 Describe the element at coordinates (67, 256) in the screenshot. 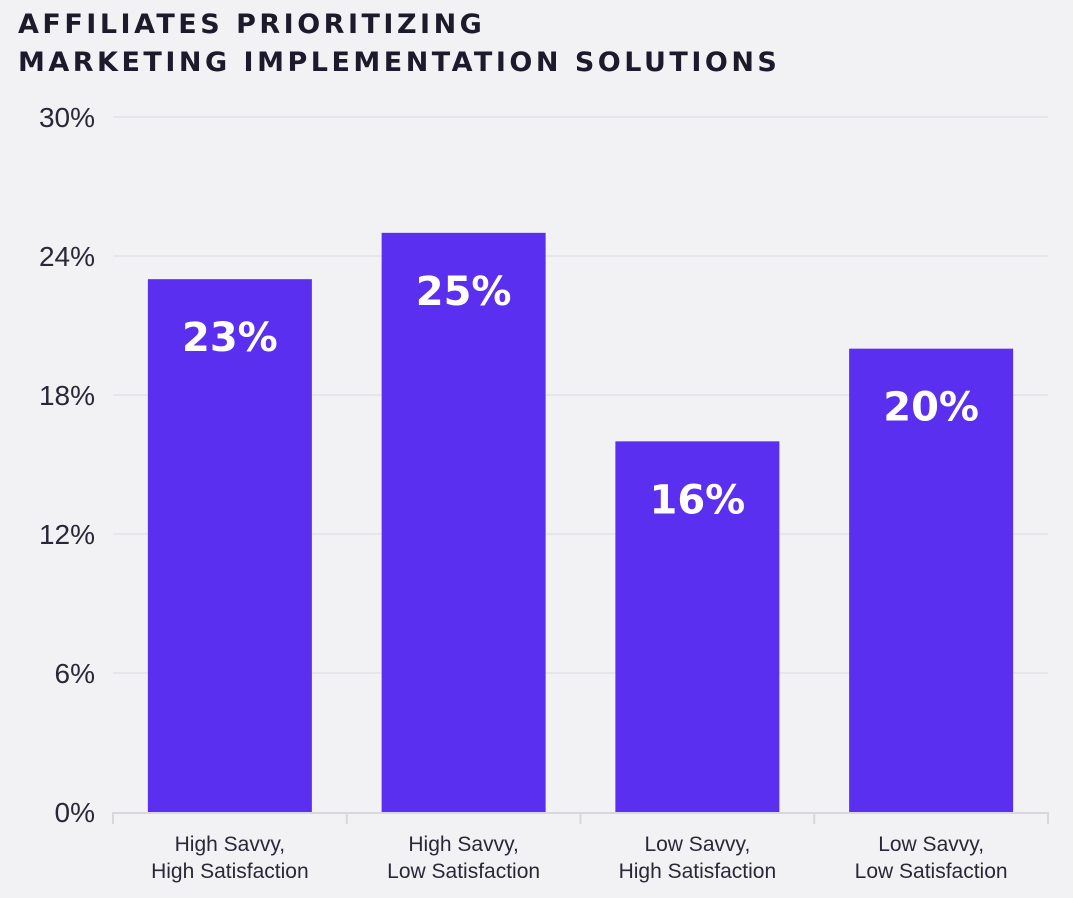

I see `y-tick-label: 24%` at that location.